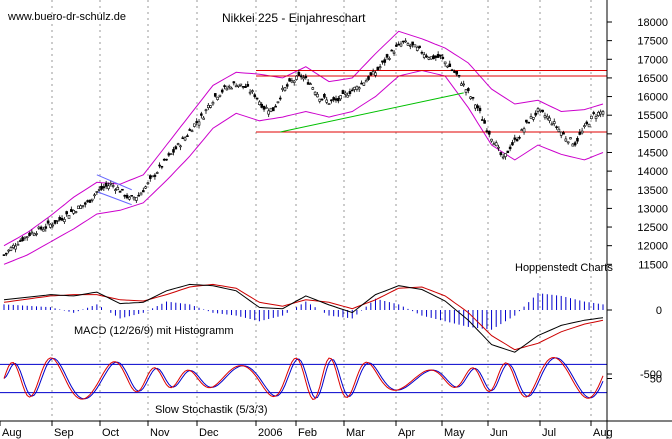  I want to click on month-label: Nov, so click(160, 433).